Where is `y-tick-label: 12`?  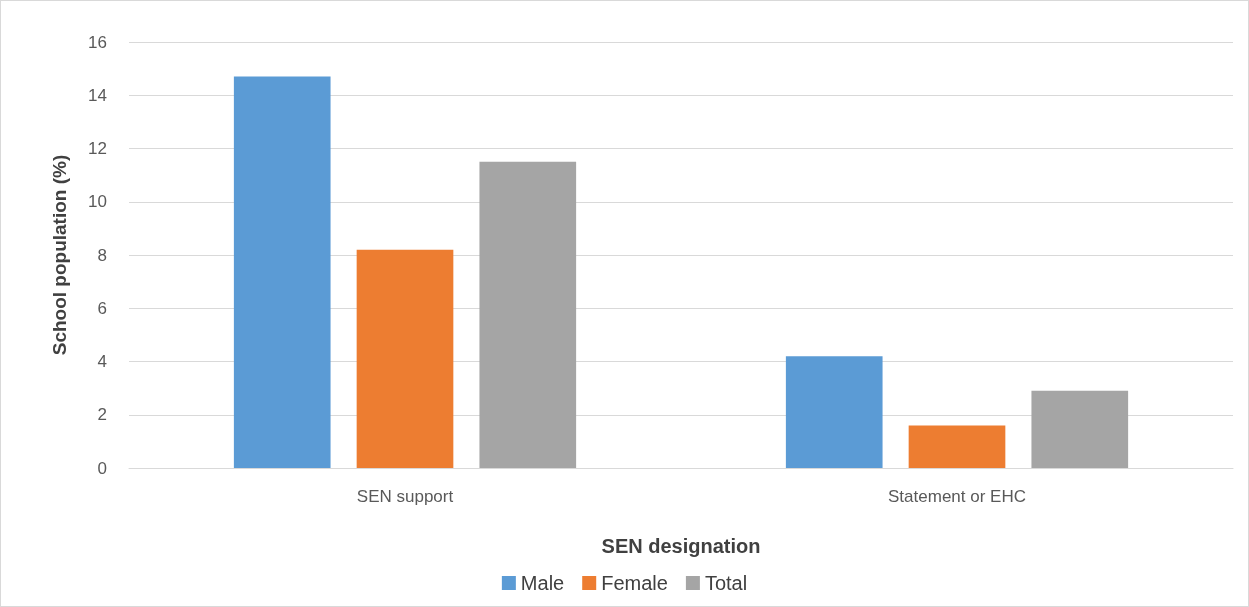 y-tick-label: 12 is located at coordinates (97, 148).